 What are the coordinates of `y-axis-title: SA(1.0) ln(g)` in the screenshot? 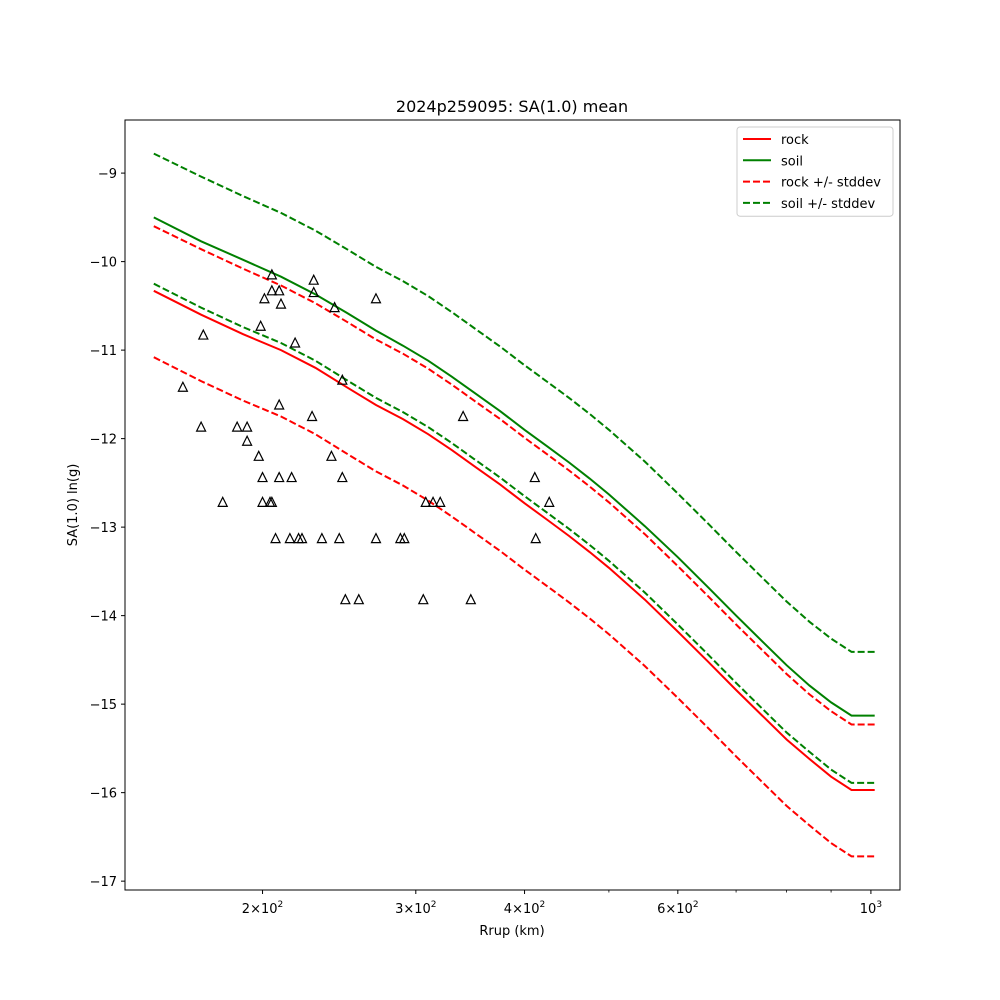 It's located at (73, 505).